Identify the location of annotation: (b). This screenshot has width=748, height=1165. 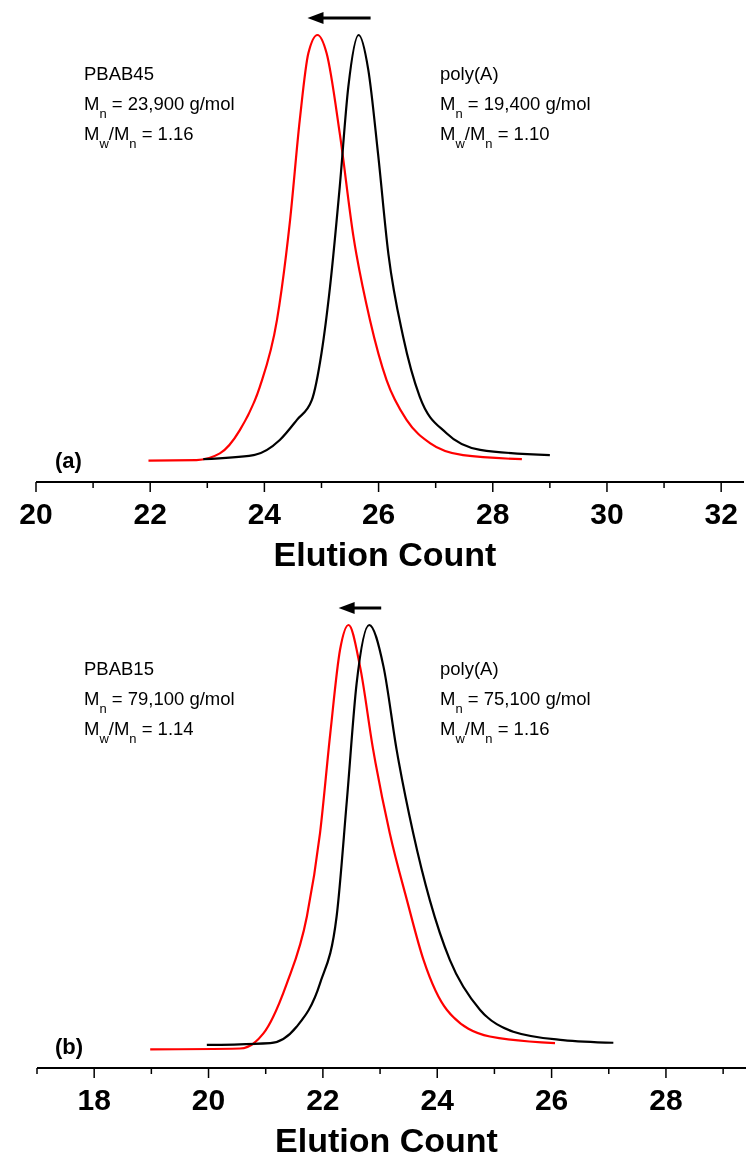
(69, 1046).